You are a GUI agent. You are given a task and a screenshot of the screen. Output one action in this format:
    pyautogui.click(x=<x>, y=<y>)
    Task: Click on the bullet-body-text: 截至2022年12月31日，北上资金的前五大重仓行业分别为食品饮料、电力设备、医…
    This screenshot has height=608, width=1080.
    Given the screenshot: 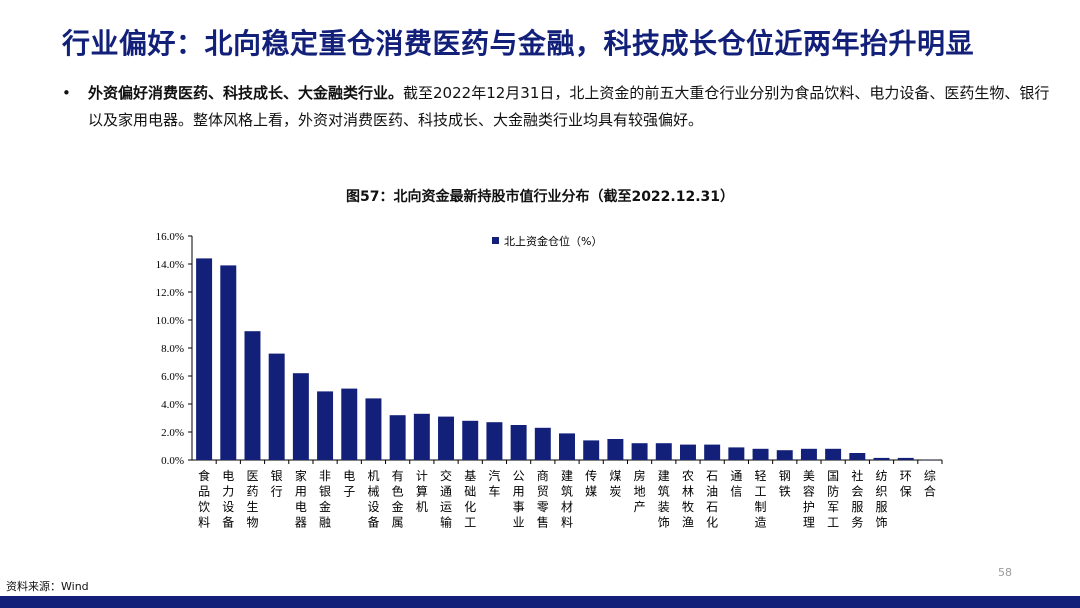 What is the action you would take?
    pyautogui.click(x=569, y=106)
    